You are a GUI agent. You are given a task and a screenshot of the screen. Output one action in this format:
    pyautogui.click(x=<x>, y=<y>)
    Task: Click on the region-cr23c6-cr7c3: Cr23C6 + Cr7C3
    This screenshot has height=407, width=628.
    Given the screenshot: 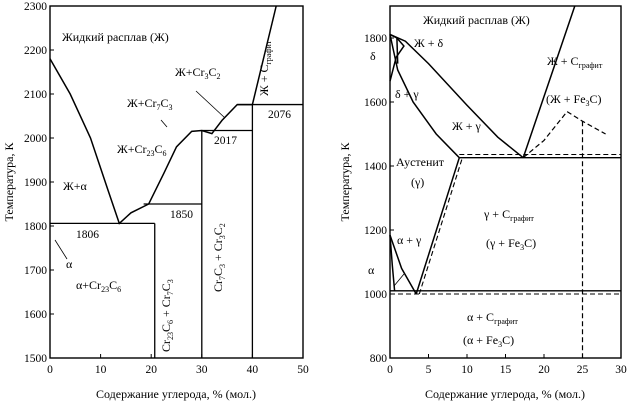 What is the action you would take?
    pyautogui.click(x=167, y=315)
    